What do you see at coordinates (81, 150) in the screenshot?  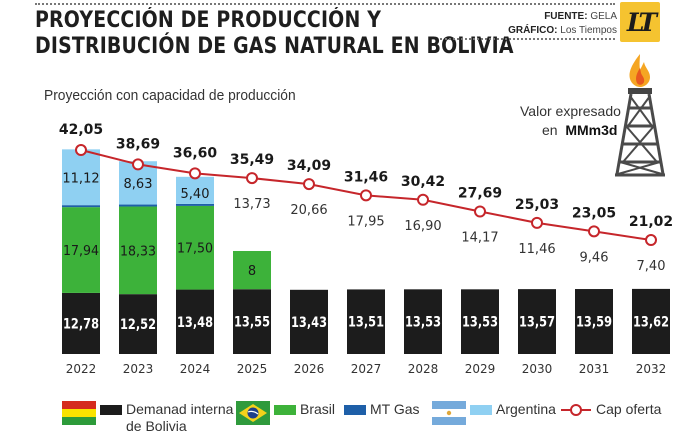 I see `cap-oferta-point-2022` at bounding box center [81, 150].